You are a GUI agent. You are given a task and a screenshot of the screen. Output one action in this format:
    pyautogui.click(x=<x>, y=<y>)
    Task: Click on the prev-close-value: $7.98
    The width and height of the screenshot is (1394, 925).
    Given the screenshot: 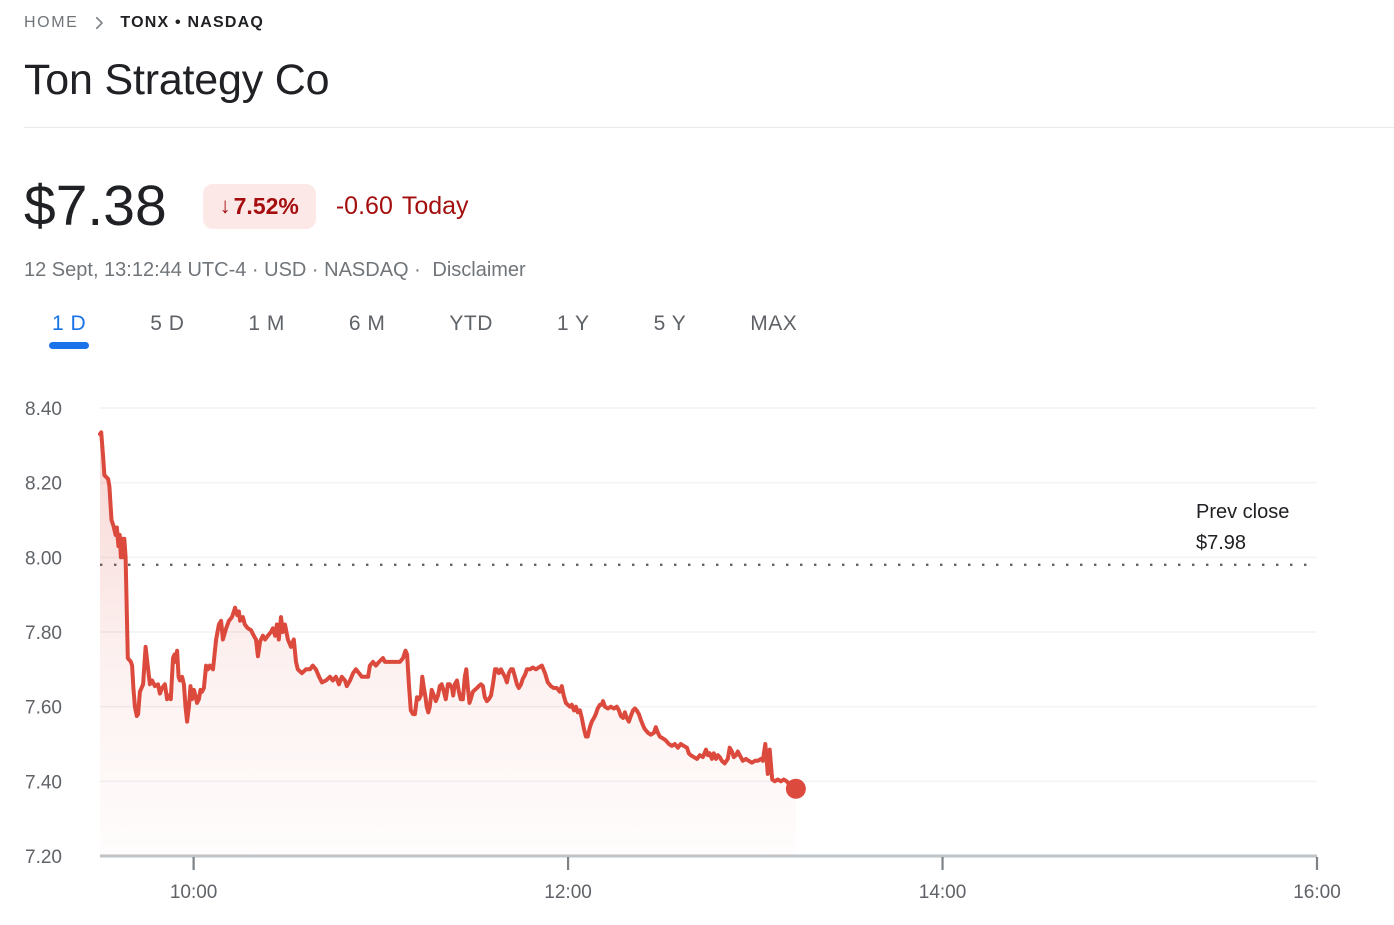 What is the action you would take?
    pyautogui.click(x=1221, y=543)
    